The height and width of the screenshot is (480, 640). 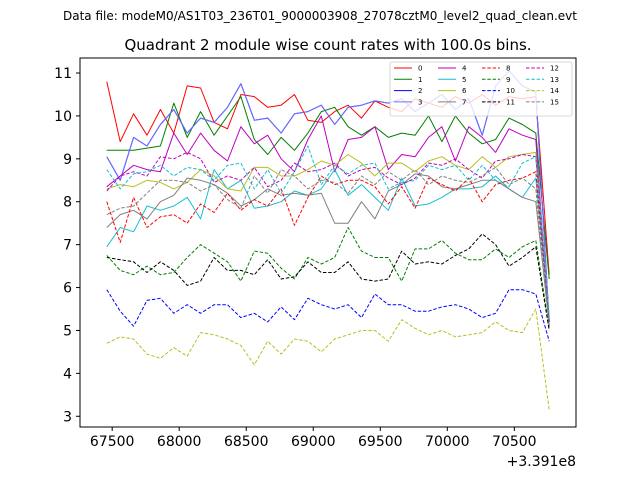 I want to click on legend-label-9: 9, so click(x=508, y=80).